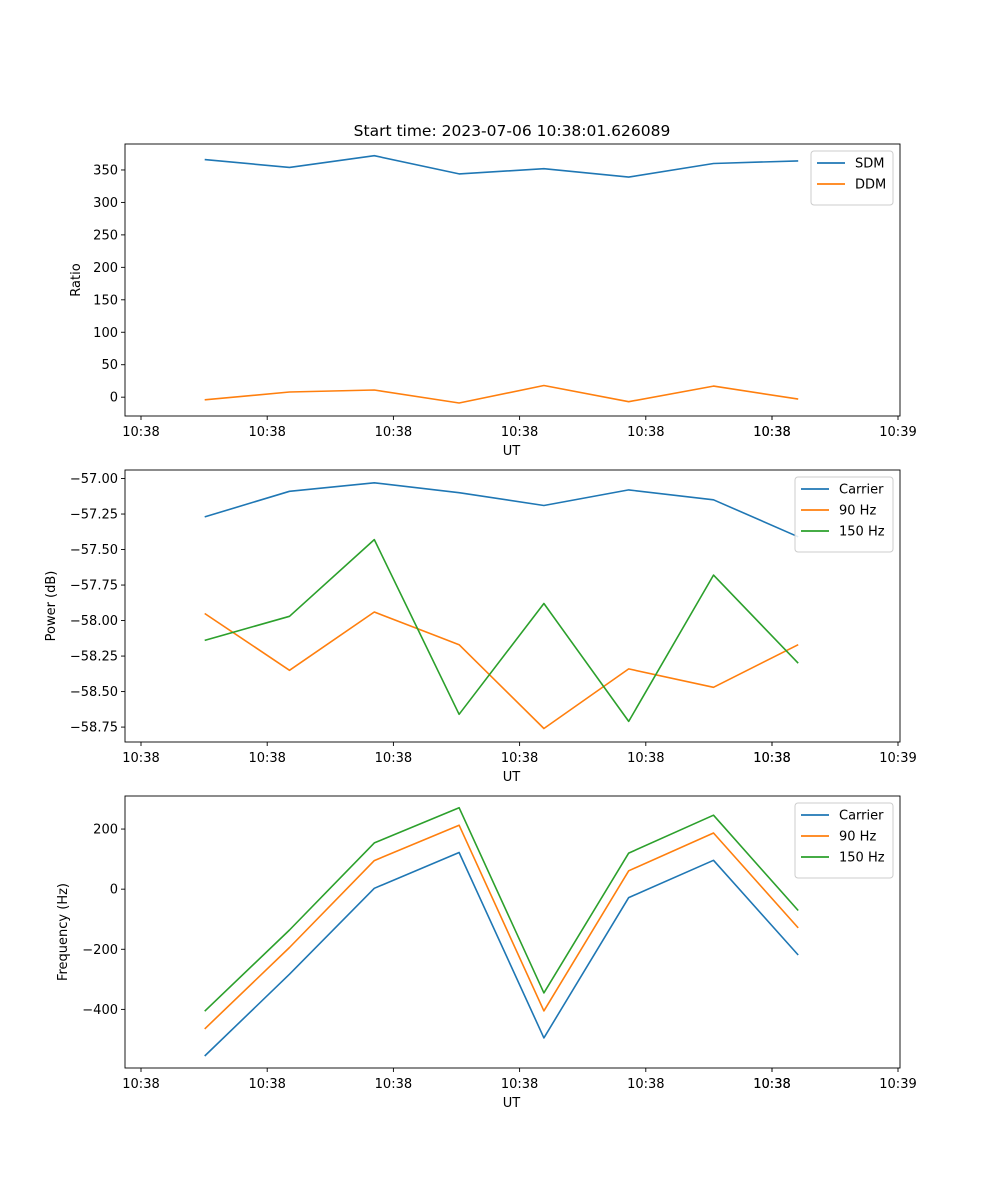 Image resolution: width=1000 pixels, height=1200 pixels. What do you see at coordinates (94, 621) in the screenshot?
I see `y-tick-label: −58.00` at bounding box center [94, 621].